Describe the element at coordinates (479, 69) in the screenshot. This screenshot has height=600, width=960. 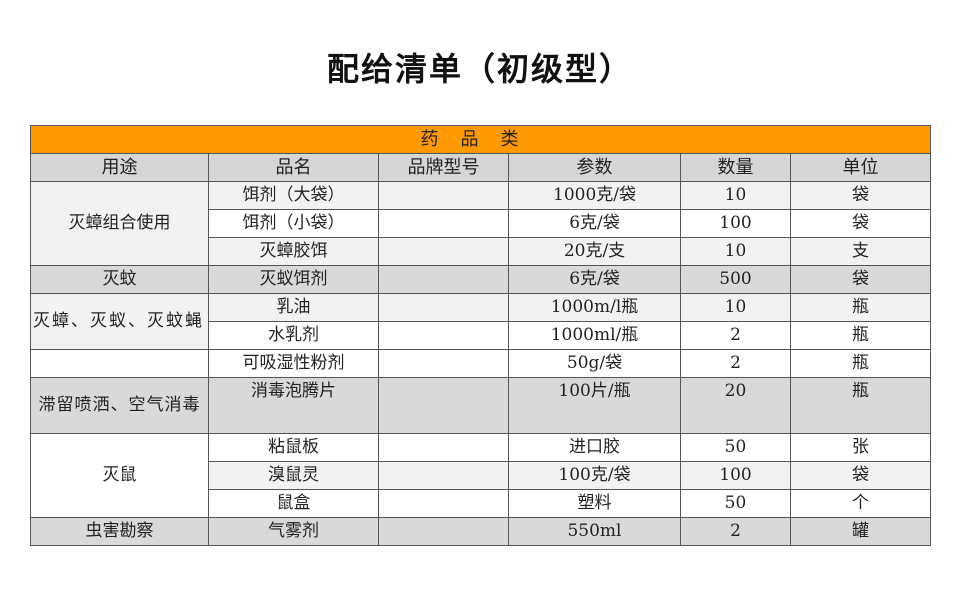
I see `page-title: 配给清单（初级型）` at that location.